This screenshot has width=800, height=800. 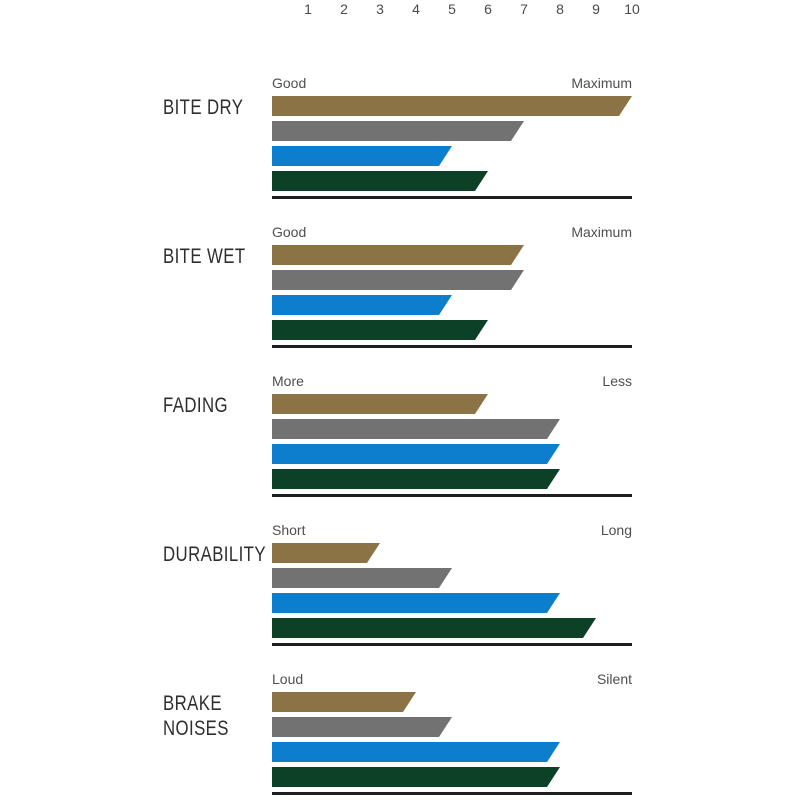 What do you see at coordinates (488, 9) in the screenshot?
I see `scale-tick-6: 6` at bounding box center [488, 9].